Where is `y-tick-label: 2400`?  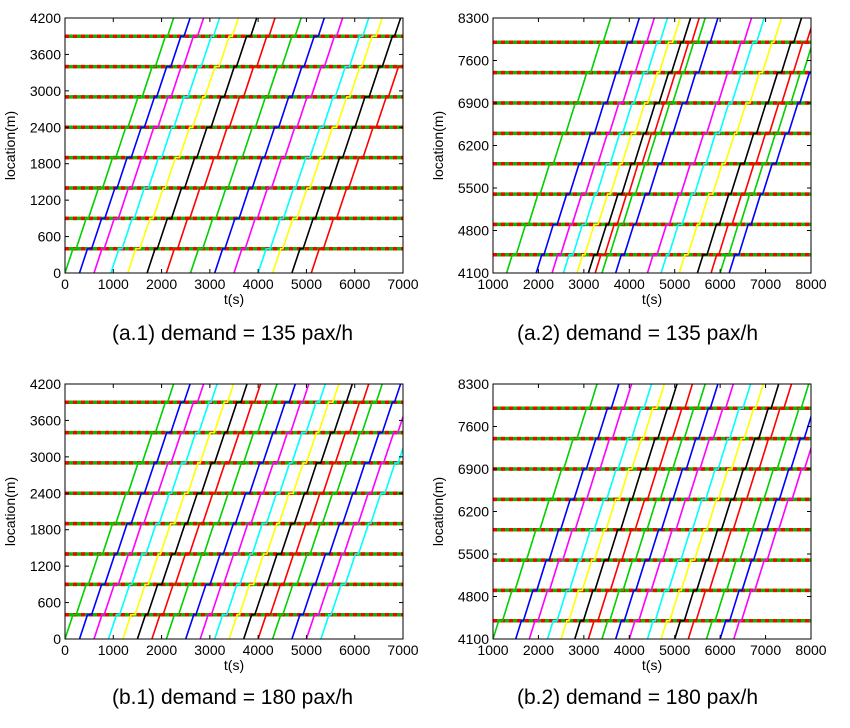
y-tick-label: 2400 is located at coordinates (45, 127).